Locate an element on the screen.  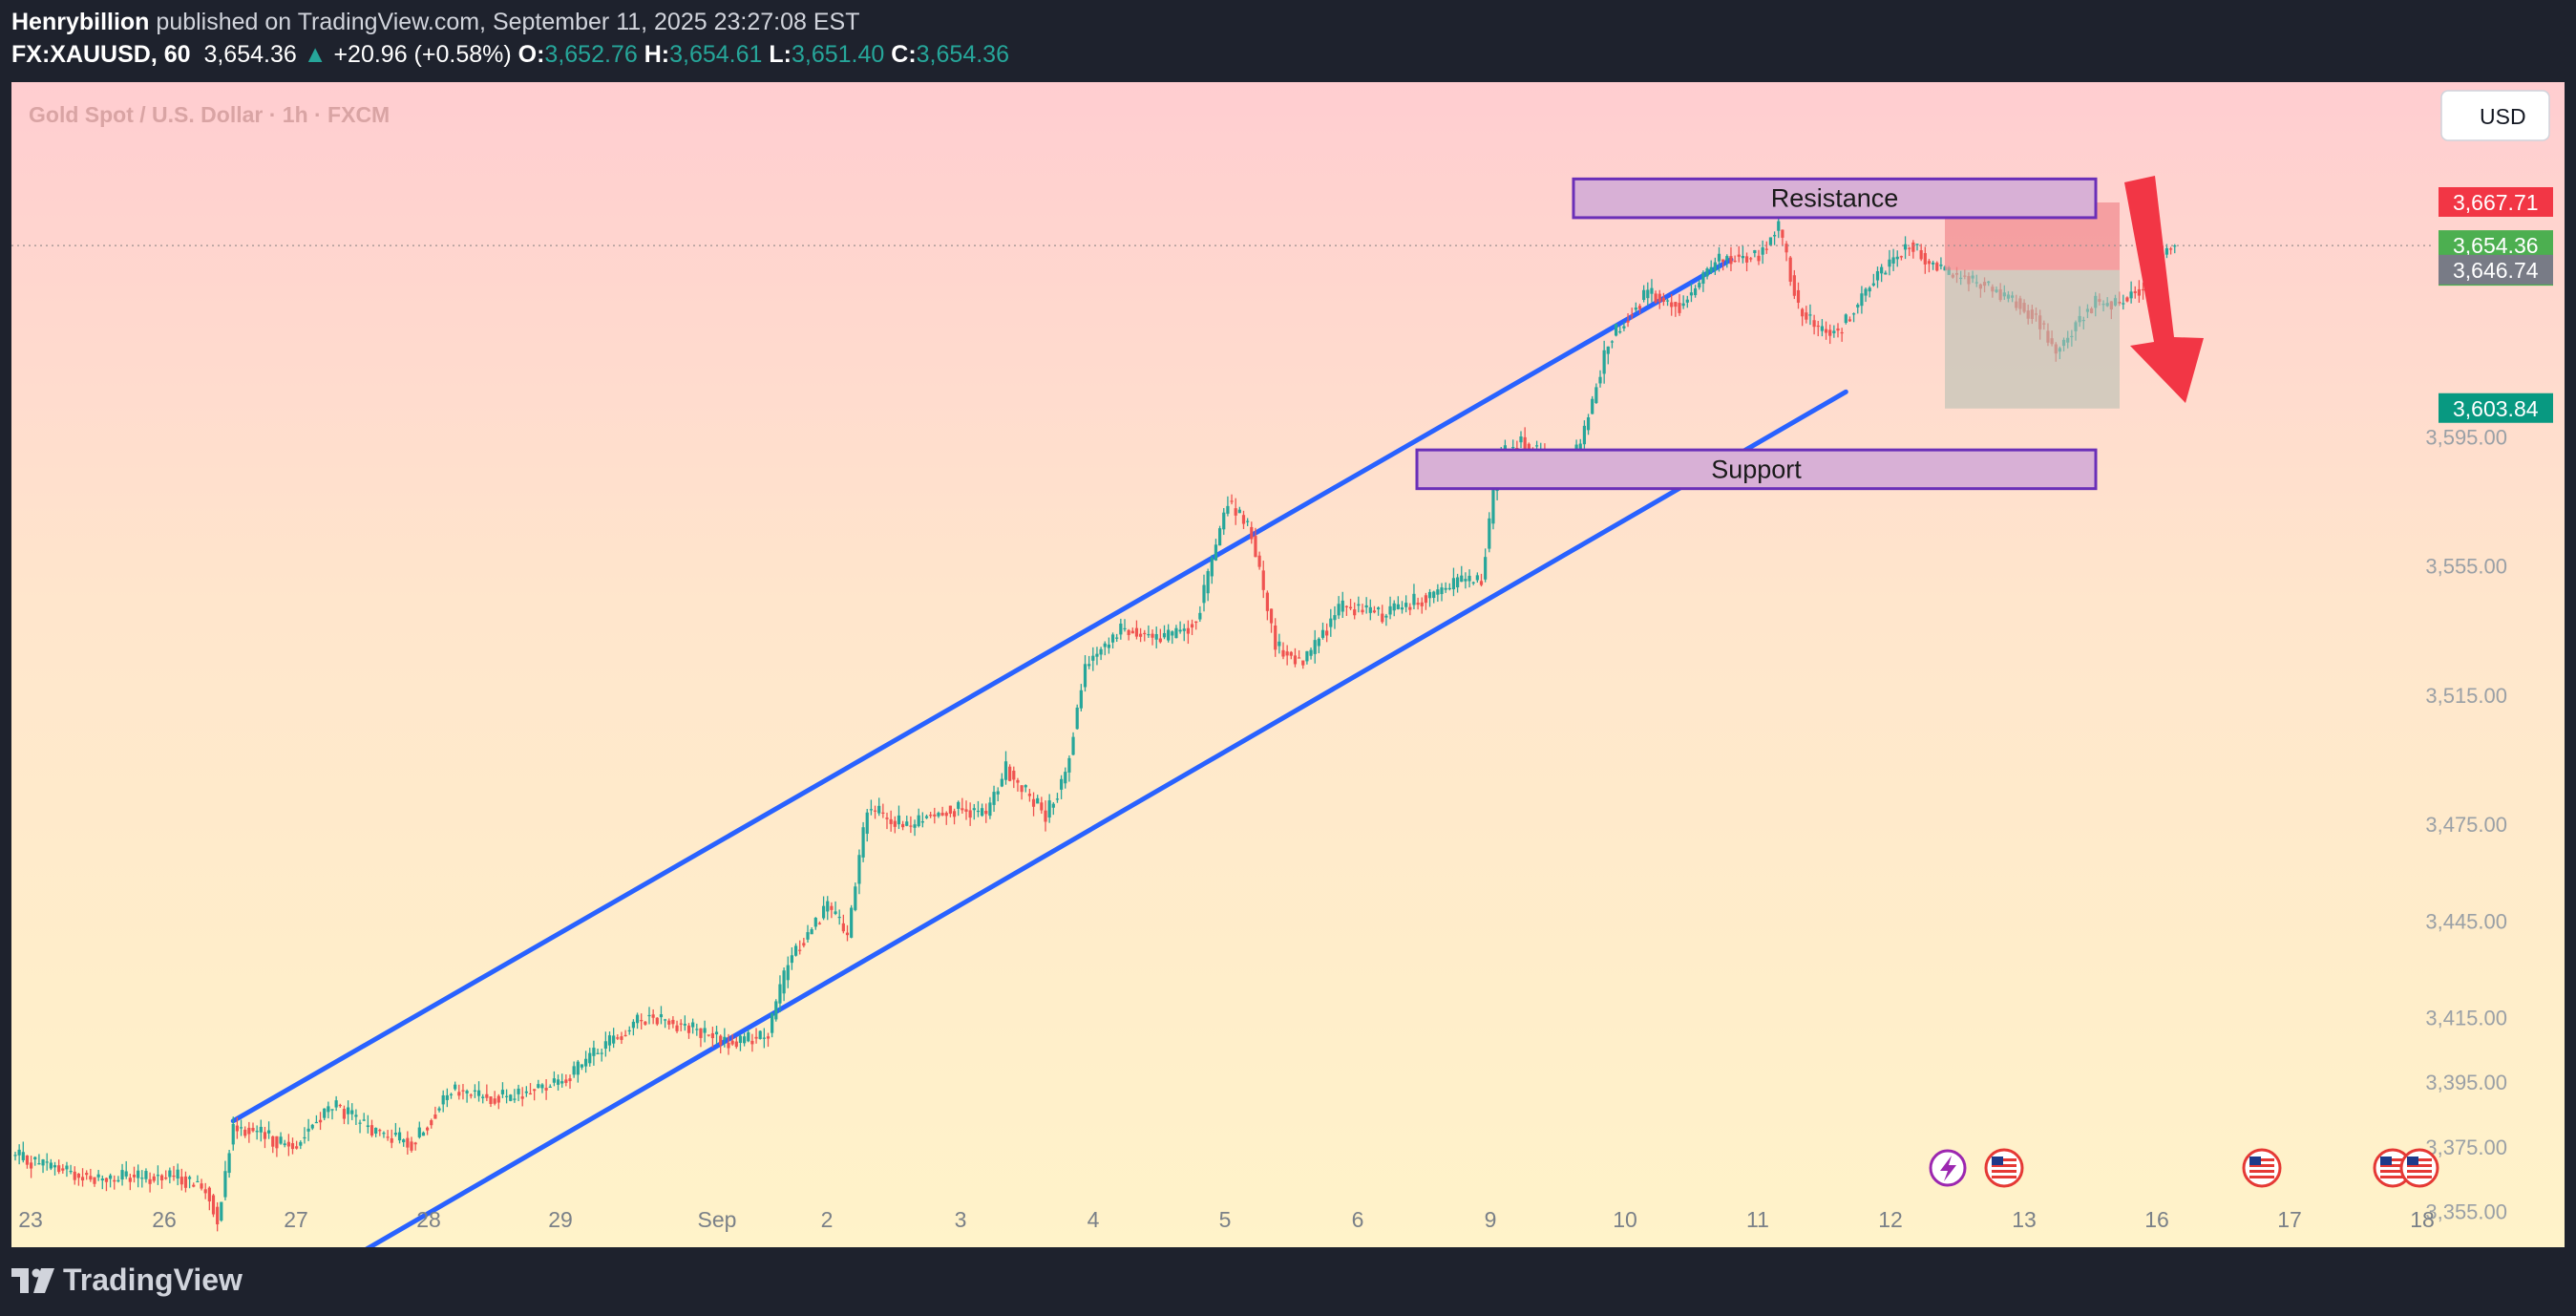
take-profit-zone is located at coordinates (2032, 339).